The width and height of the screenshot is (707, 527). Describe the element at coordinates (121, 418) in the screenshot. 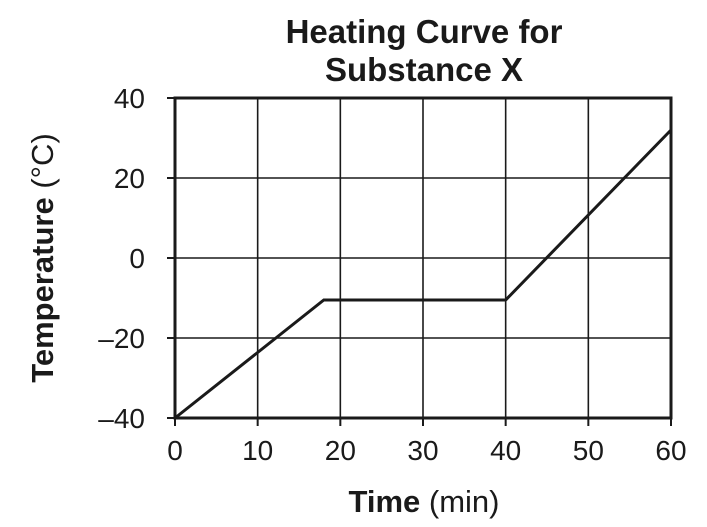

I see `y-tick-label: –40` at that location.